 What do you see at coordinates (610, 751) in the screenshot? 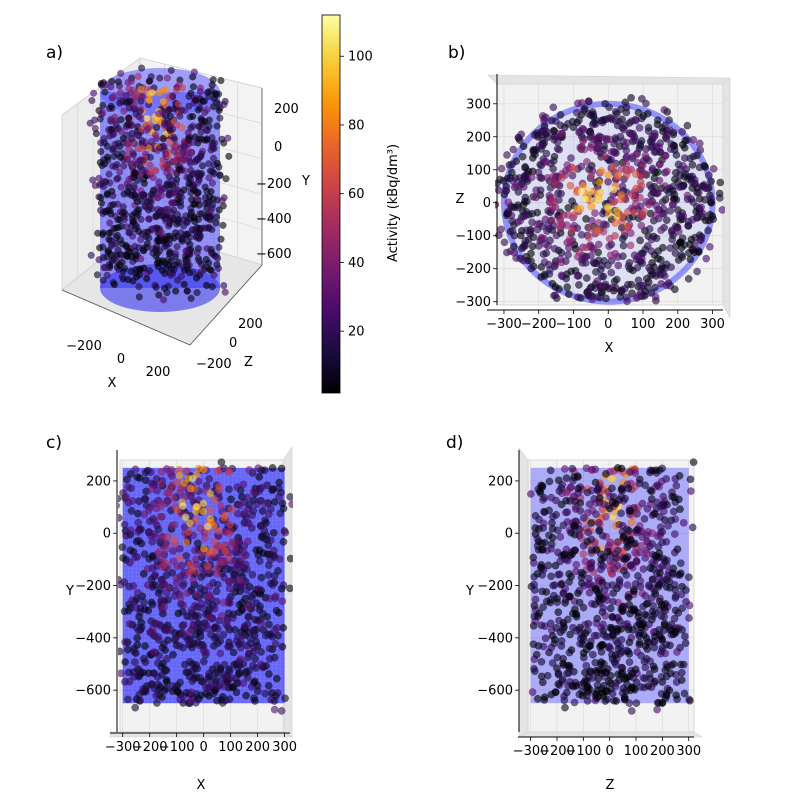
I see `panel-d-x-tick-label: 0` at bounding box center [610, 751].